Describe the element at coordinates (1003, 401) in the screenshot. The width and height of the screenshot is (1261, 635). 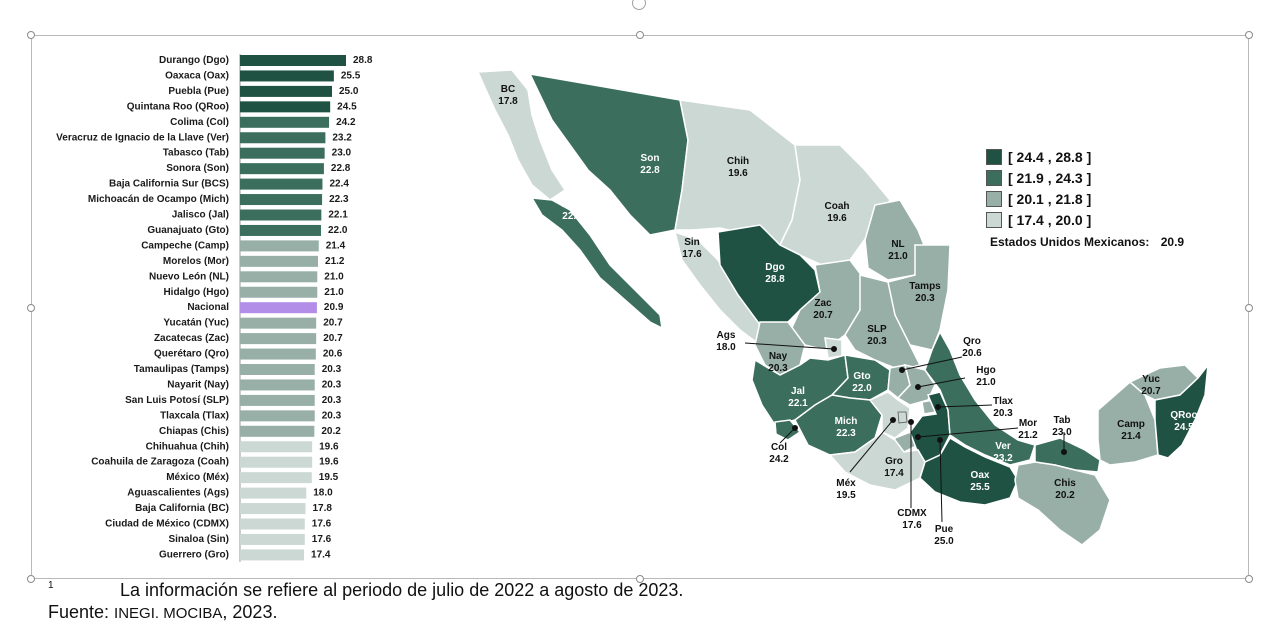
I see `label-tlax-abbr: Tlax` at that location.